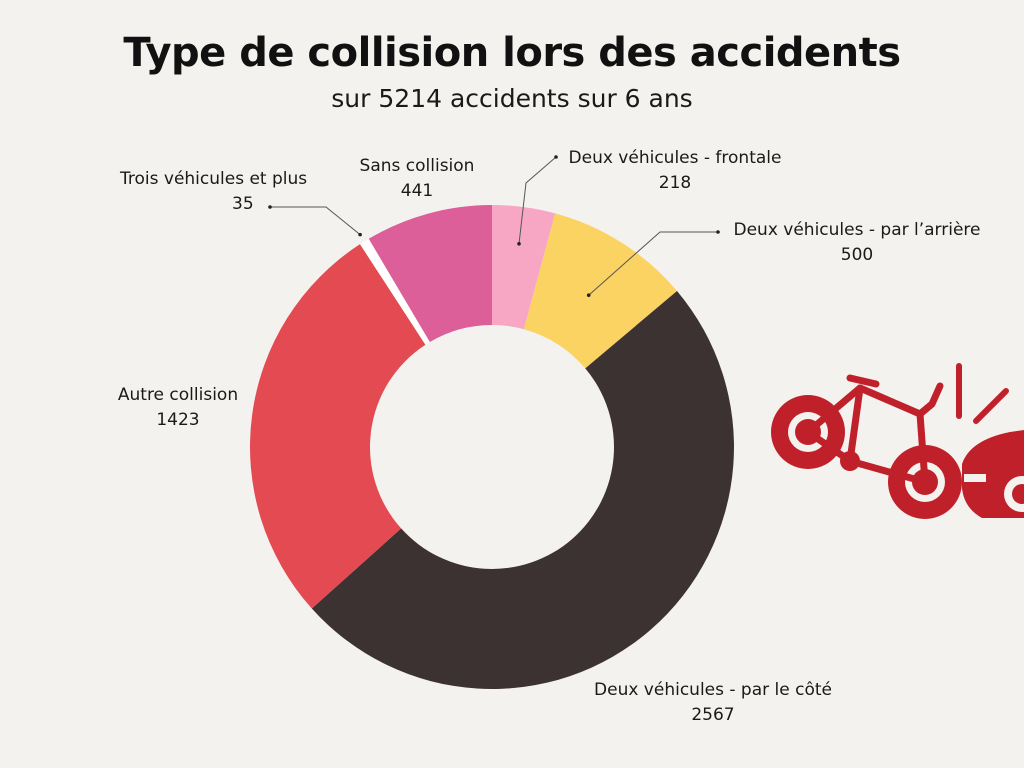 This screenshot has width=1024, height=768. I want to click on label-autre-name: Autre collision, so click(178, 395).